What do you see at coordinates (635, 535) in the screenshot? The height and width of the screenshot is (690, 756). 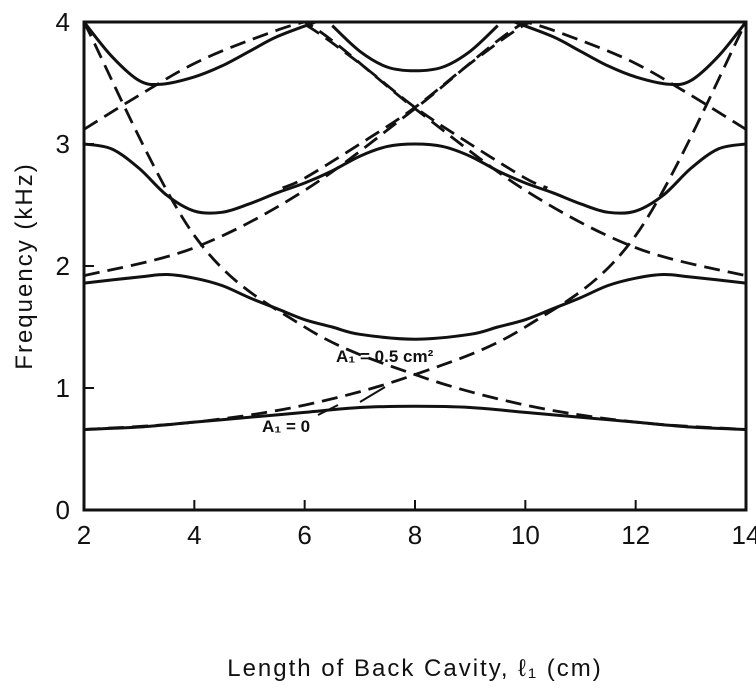 I see `x-tick-label: 12` at bounding box center [635, 535].